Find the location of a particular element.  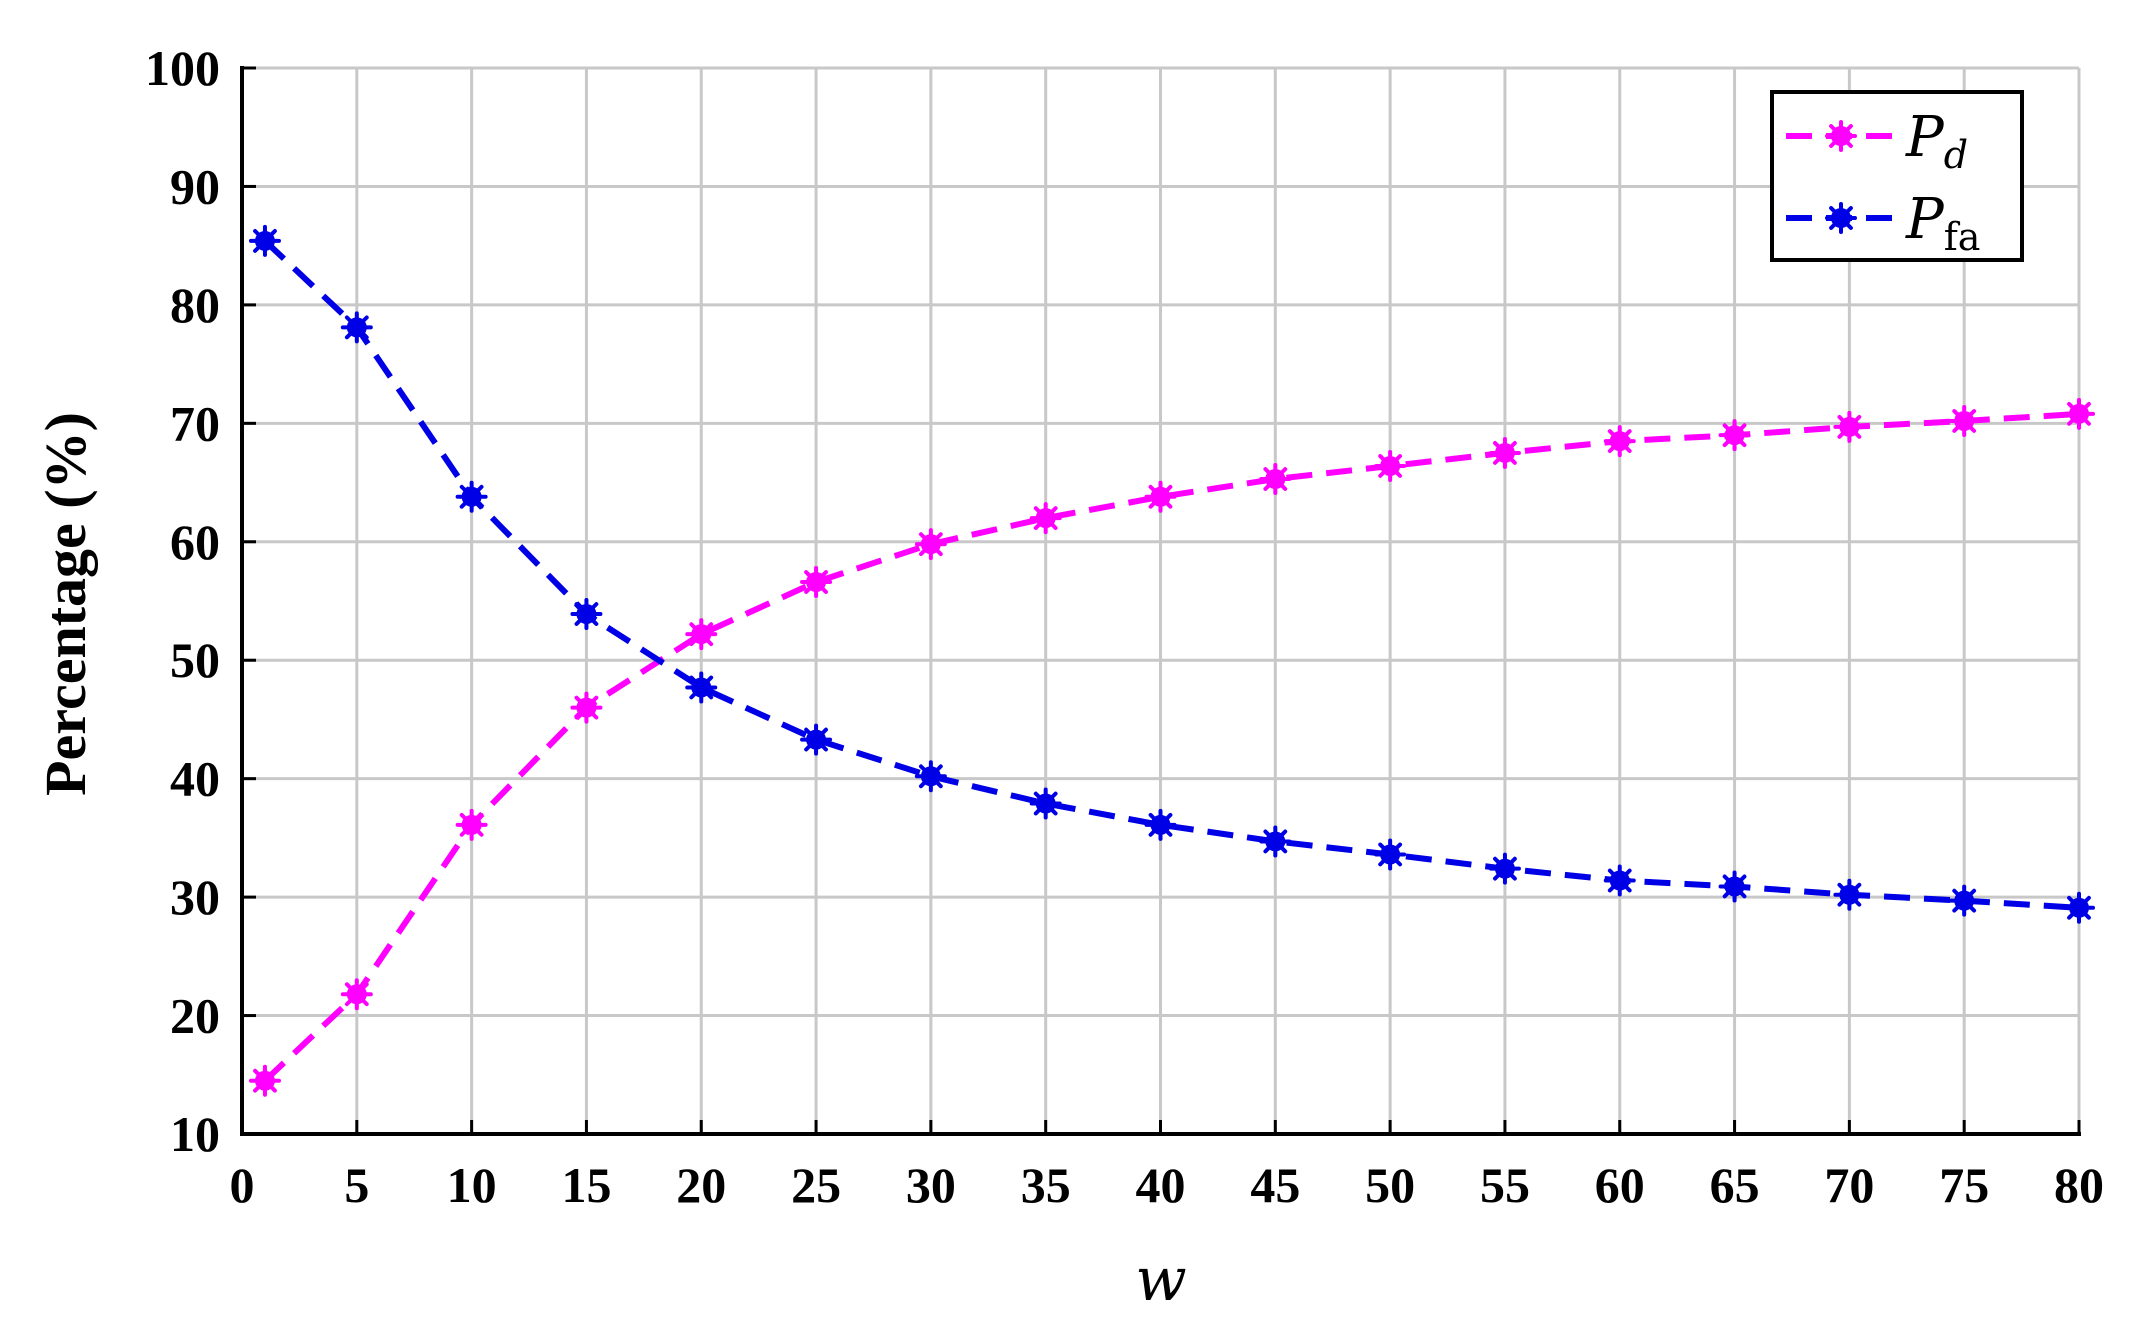

x-tick-label-13: 65 is located at coordinates (1735, 1185).